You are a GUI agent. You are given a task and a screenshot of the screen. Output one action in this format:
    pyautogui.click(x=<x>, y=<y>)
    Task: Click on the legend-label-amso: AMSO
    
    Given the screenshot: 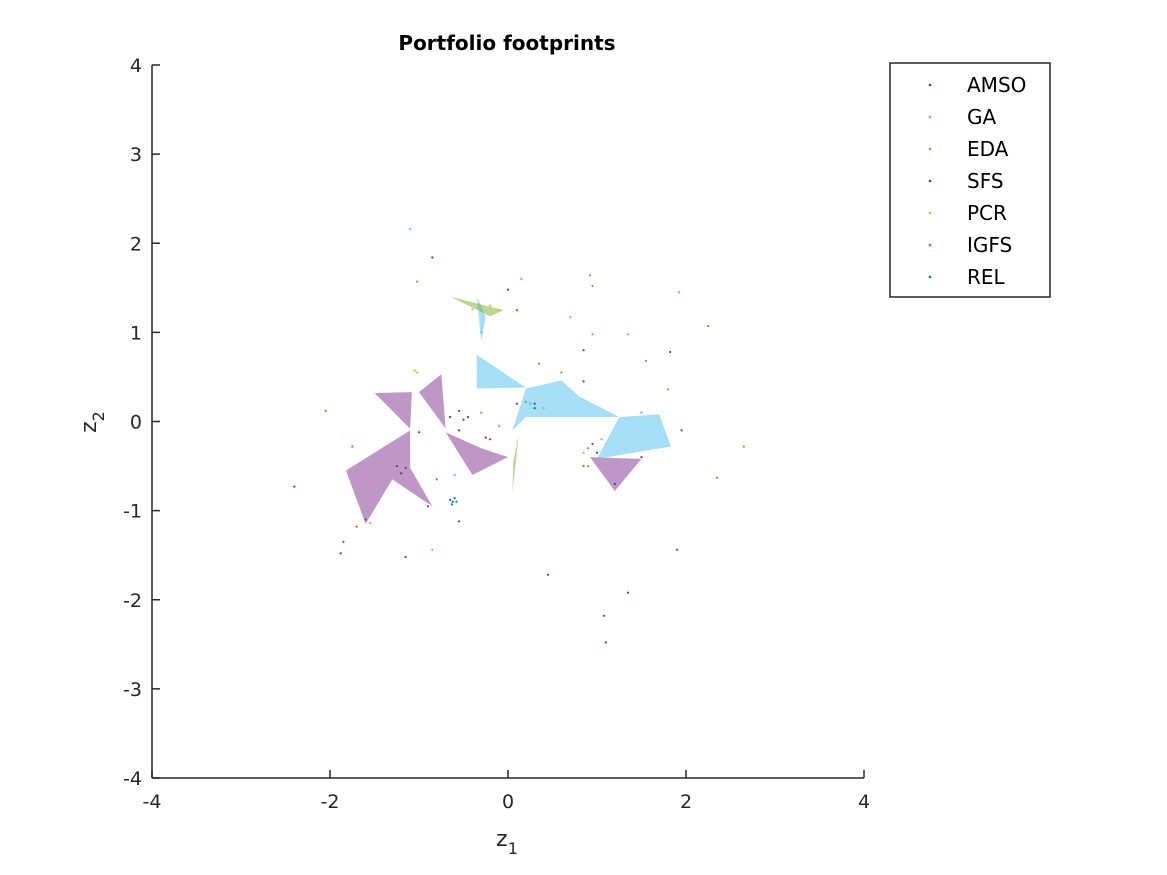 What is the action you would take?
    pyautogui.click(x=996, y=85)
    